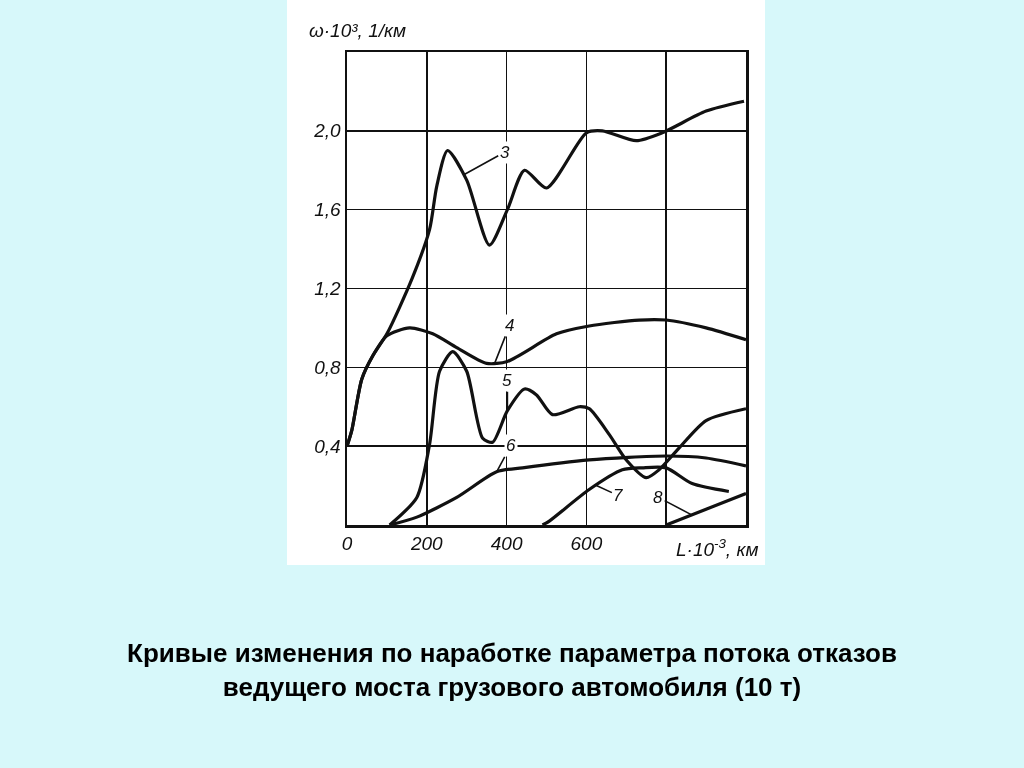 This screenshot has width=1024, height=768. I want to click on annotation: 6, so click(511, 445).